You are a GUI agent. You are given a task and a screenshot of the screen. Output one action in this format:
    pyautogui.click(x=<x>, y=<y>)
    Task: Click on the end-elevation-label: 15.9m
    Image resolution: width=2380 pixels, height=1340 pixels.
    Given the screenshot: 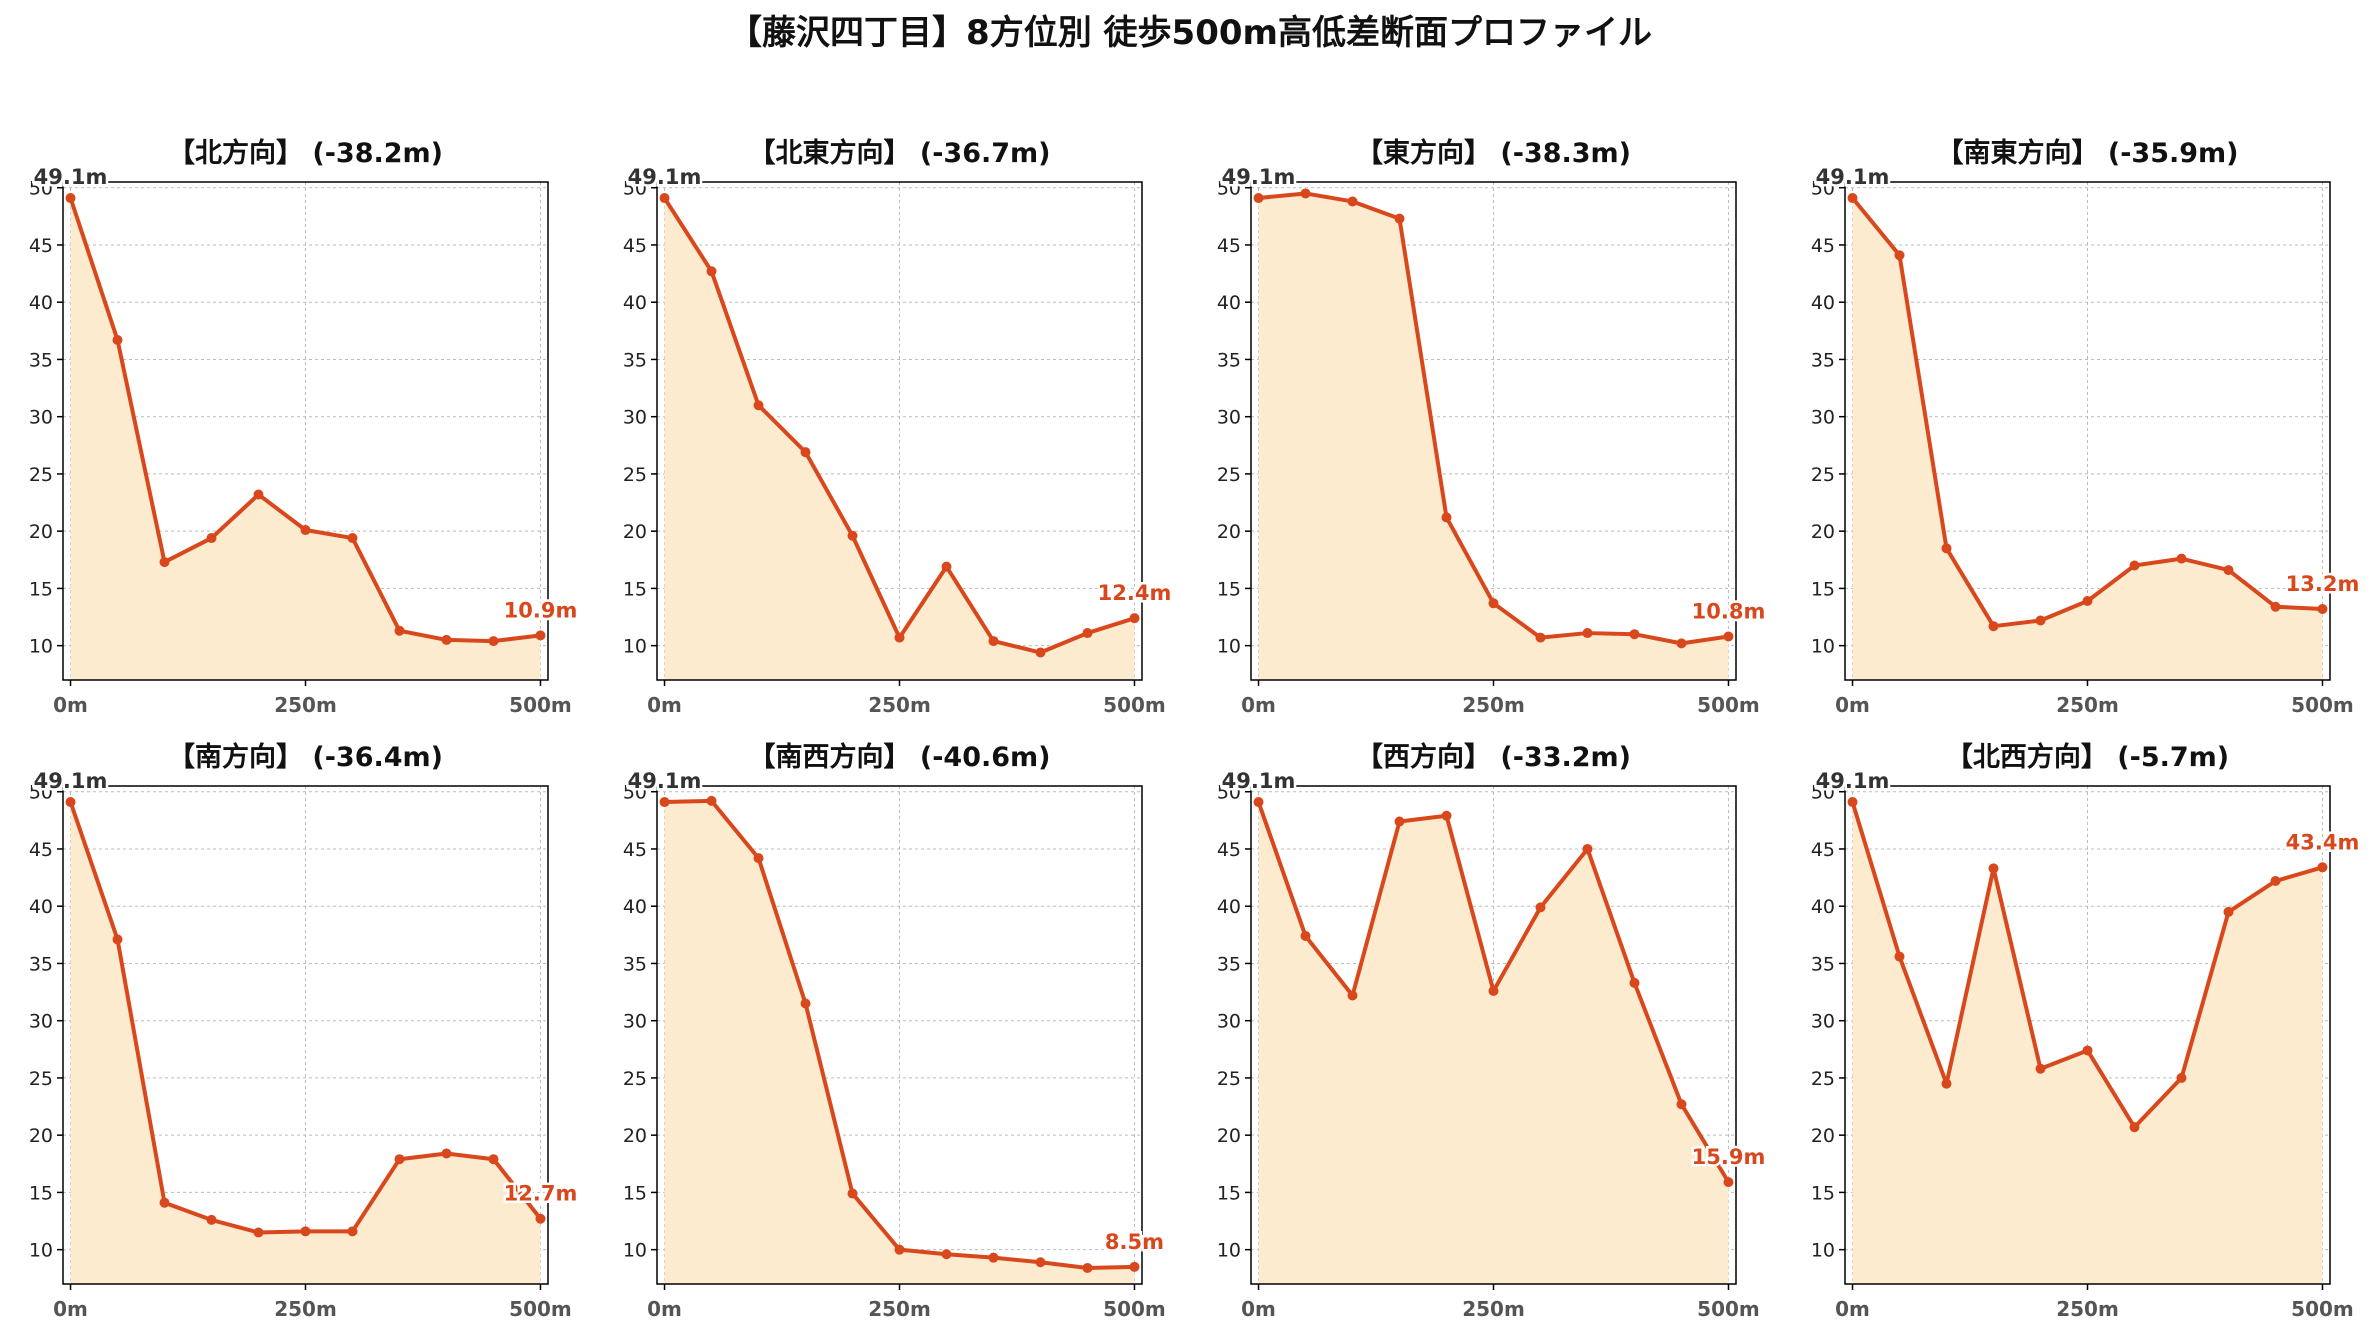 What is the action you would take?
    pyautogui.click(x=1729, y=1157)
    